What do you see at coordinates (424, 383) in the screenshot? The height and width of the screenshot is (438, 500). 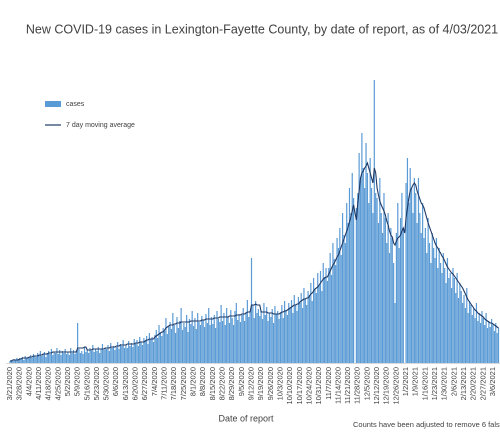 I see `x-tick-label: 1/16/2021` at bounding box center [424, 383].